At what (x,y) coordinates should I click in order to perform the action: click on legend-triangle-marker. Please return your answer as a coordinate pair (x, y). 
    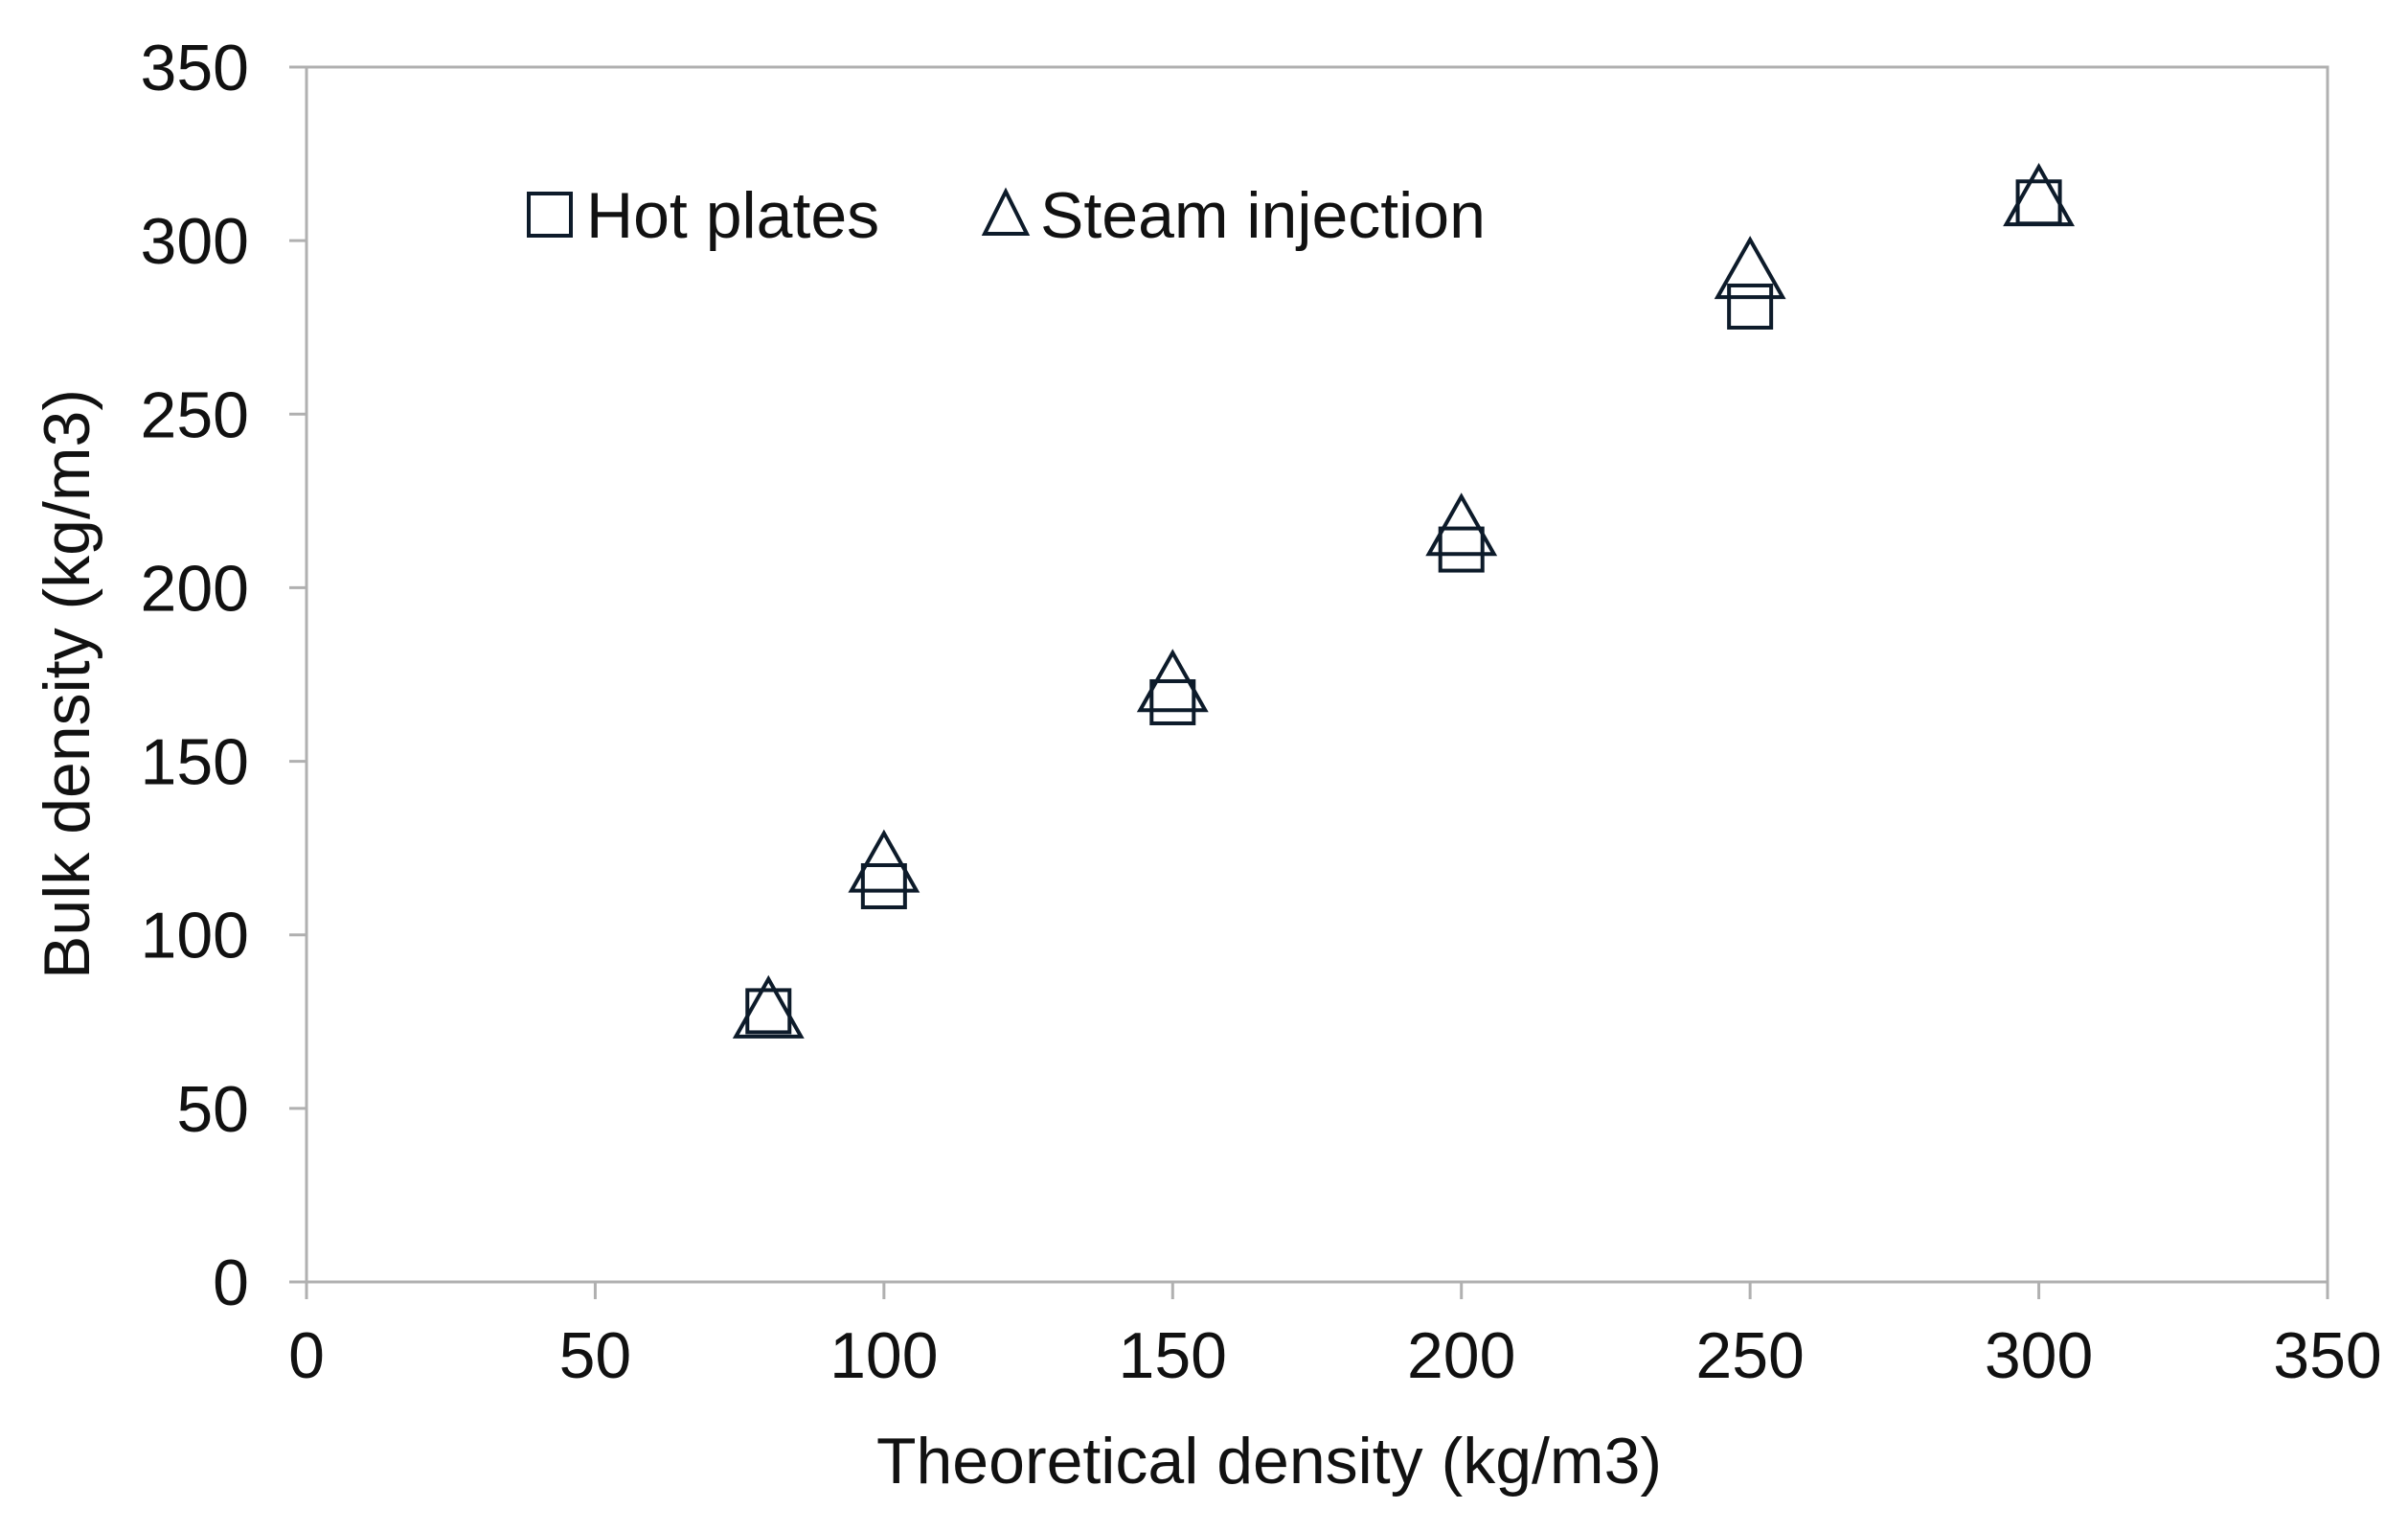
    Looking at the image, I should click on (1006, 211).